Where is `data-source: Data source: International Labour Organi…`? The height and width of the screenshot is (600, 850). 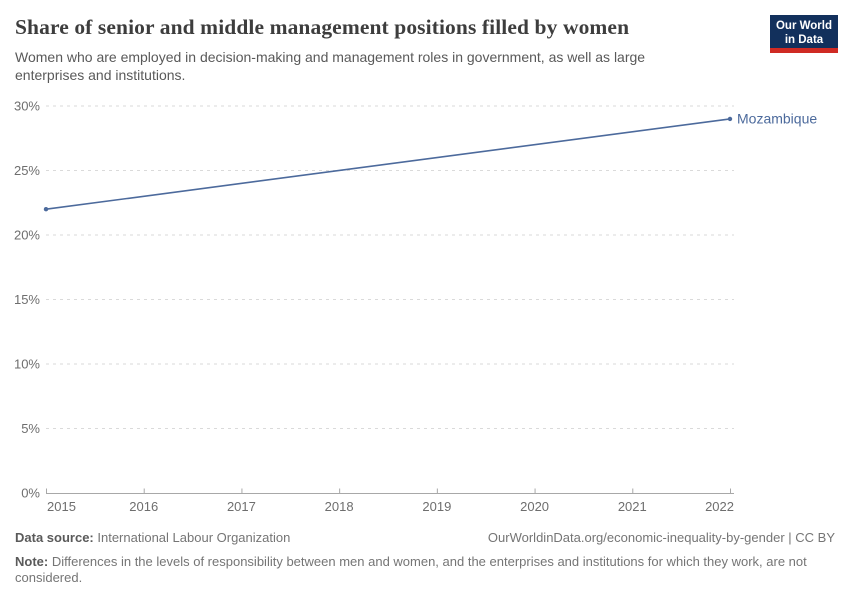
data-source: Data source: International Labour Organi… is located at coordinates (152, 538).